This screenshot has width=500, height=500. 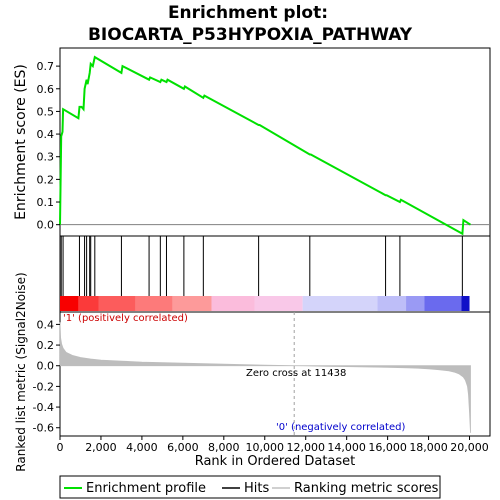 What do you see at coordinates (142, 447) in the screenshot?
I see `x-tick-label-2: 4,000` at bounding box center [142, 447].